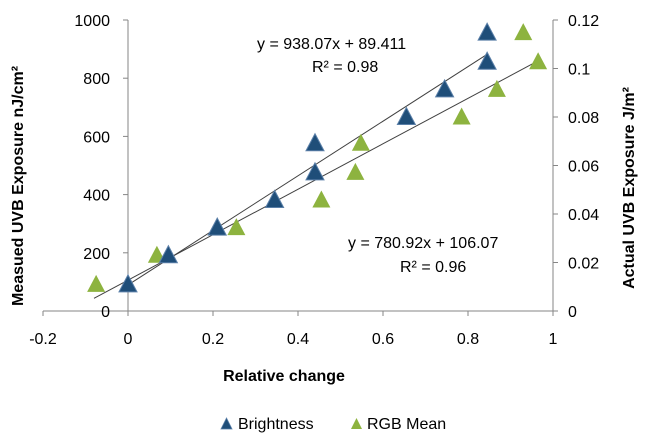  What do you see at coordinates (583, 167) in the screenshot?
I see `y2-tick-label: 0.06` at bounding box center [583, 167].